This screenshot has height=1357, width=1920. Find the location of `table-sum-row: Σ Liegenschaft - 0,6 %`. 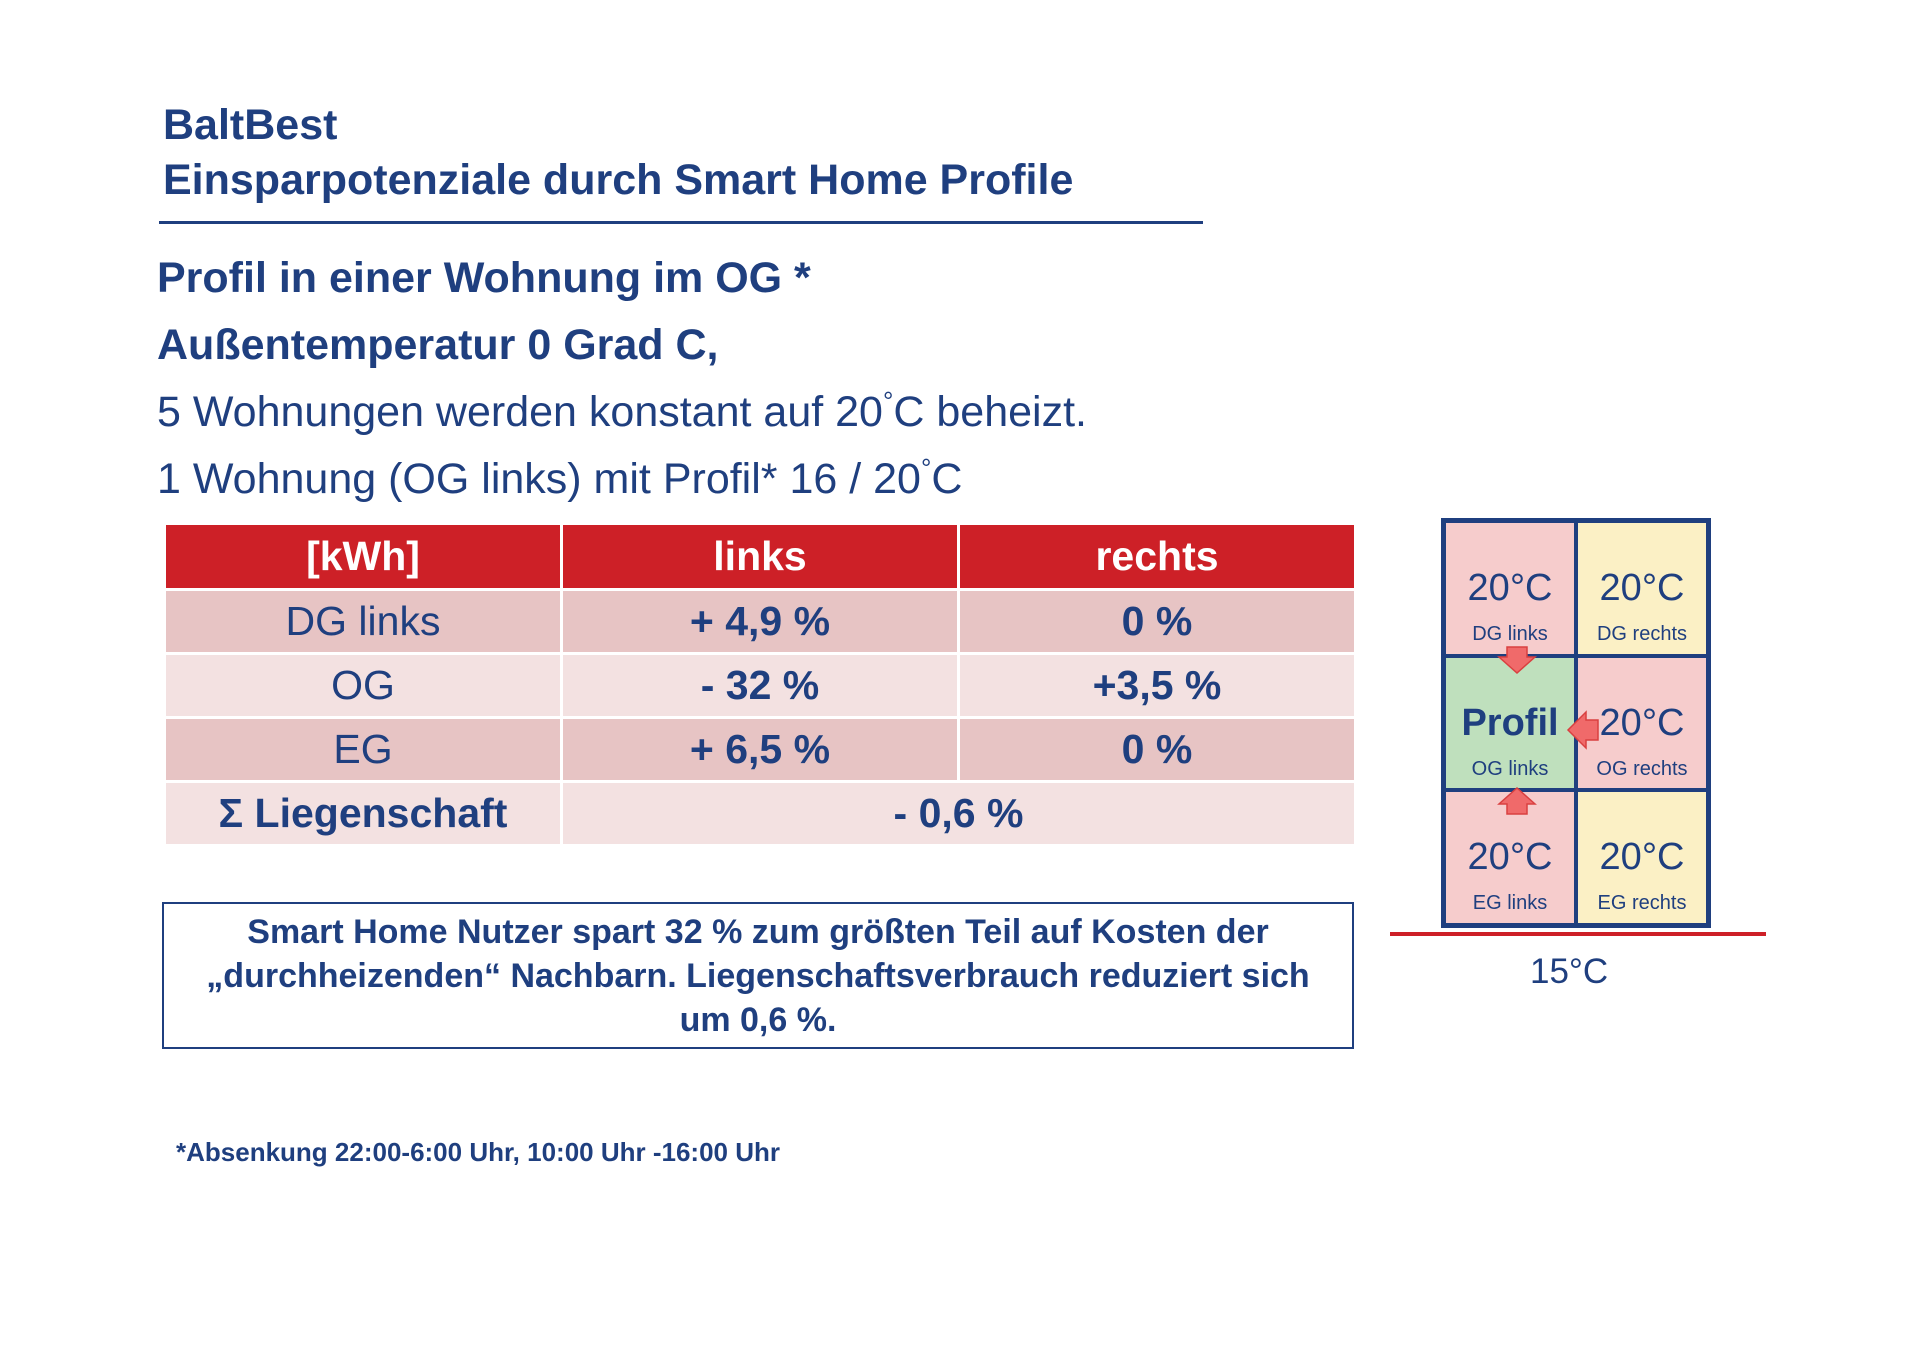

table-sum-row: Σ Liegenschaft - 0,6 % is located at coordinates (760, 813).